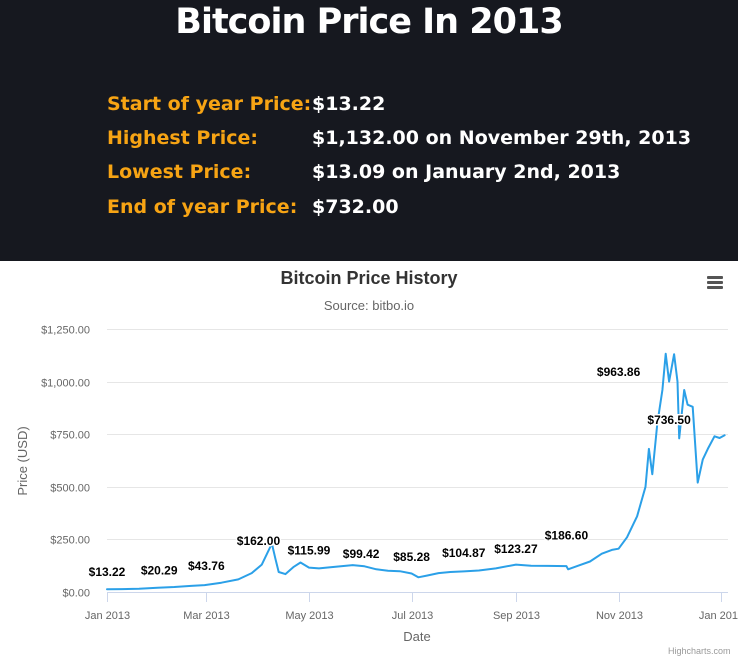  Describe the element at coordinates (309, 616) in the screenshot. I see `x-tick-label: May 2013` at that location.